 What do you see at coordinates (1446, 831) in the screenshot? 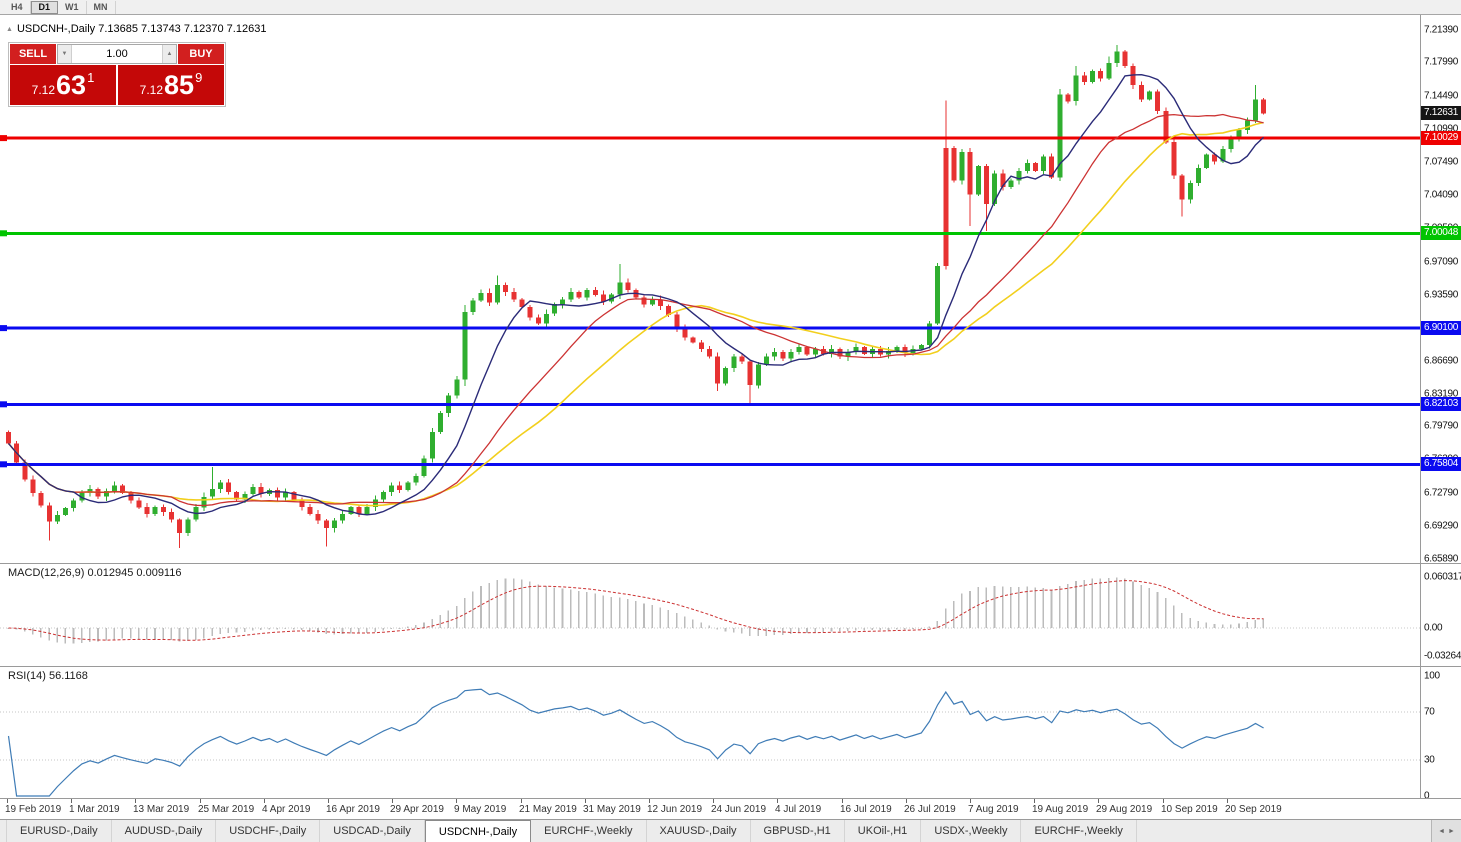
I see `tab-scroll-control: ◄ ►` at bounding box center [1446, 831].